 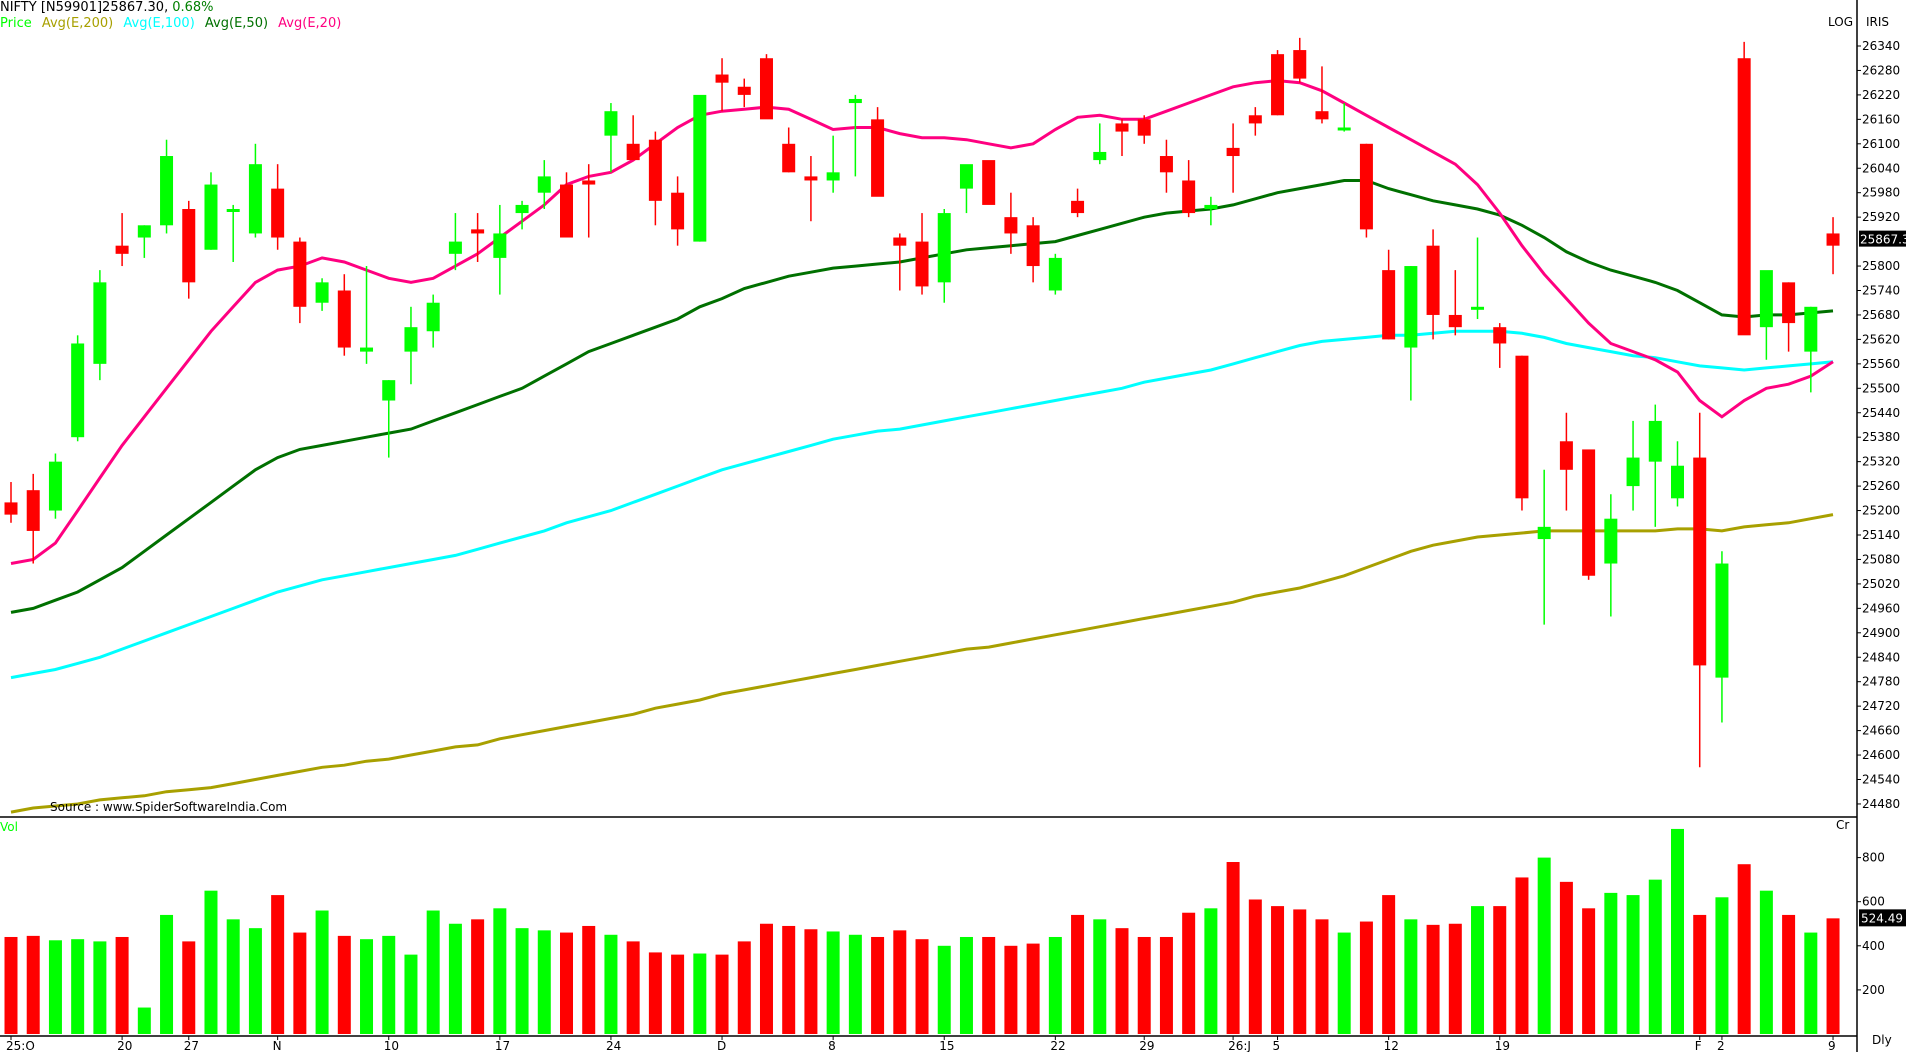 What do you see at coordinates (77, 23) in the screenshot?
I see `legend-ema200: Avg(E,200)` at bounding box center [77, 23].